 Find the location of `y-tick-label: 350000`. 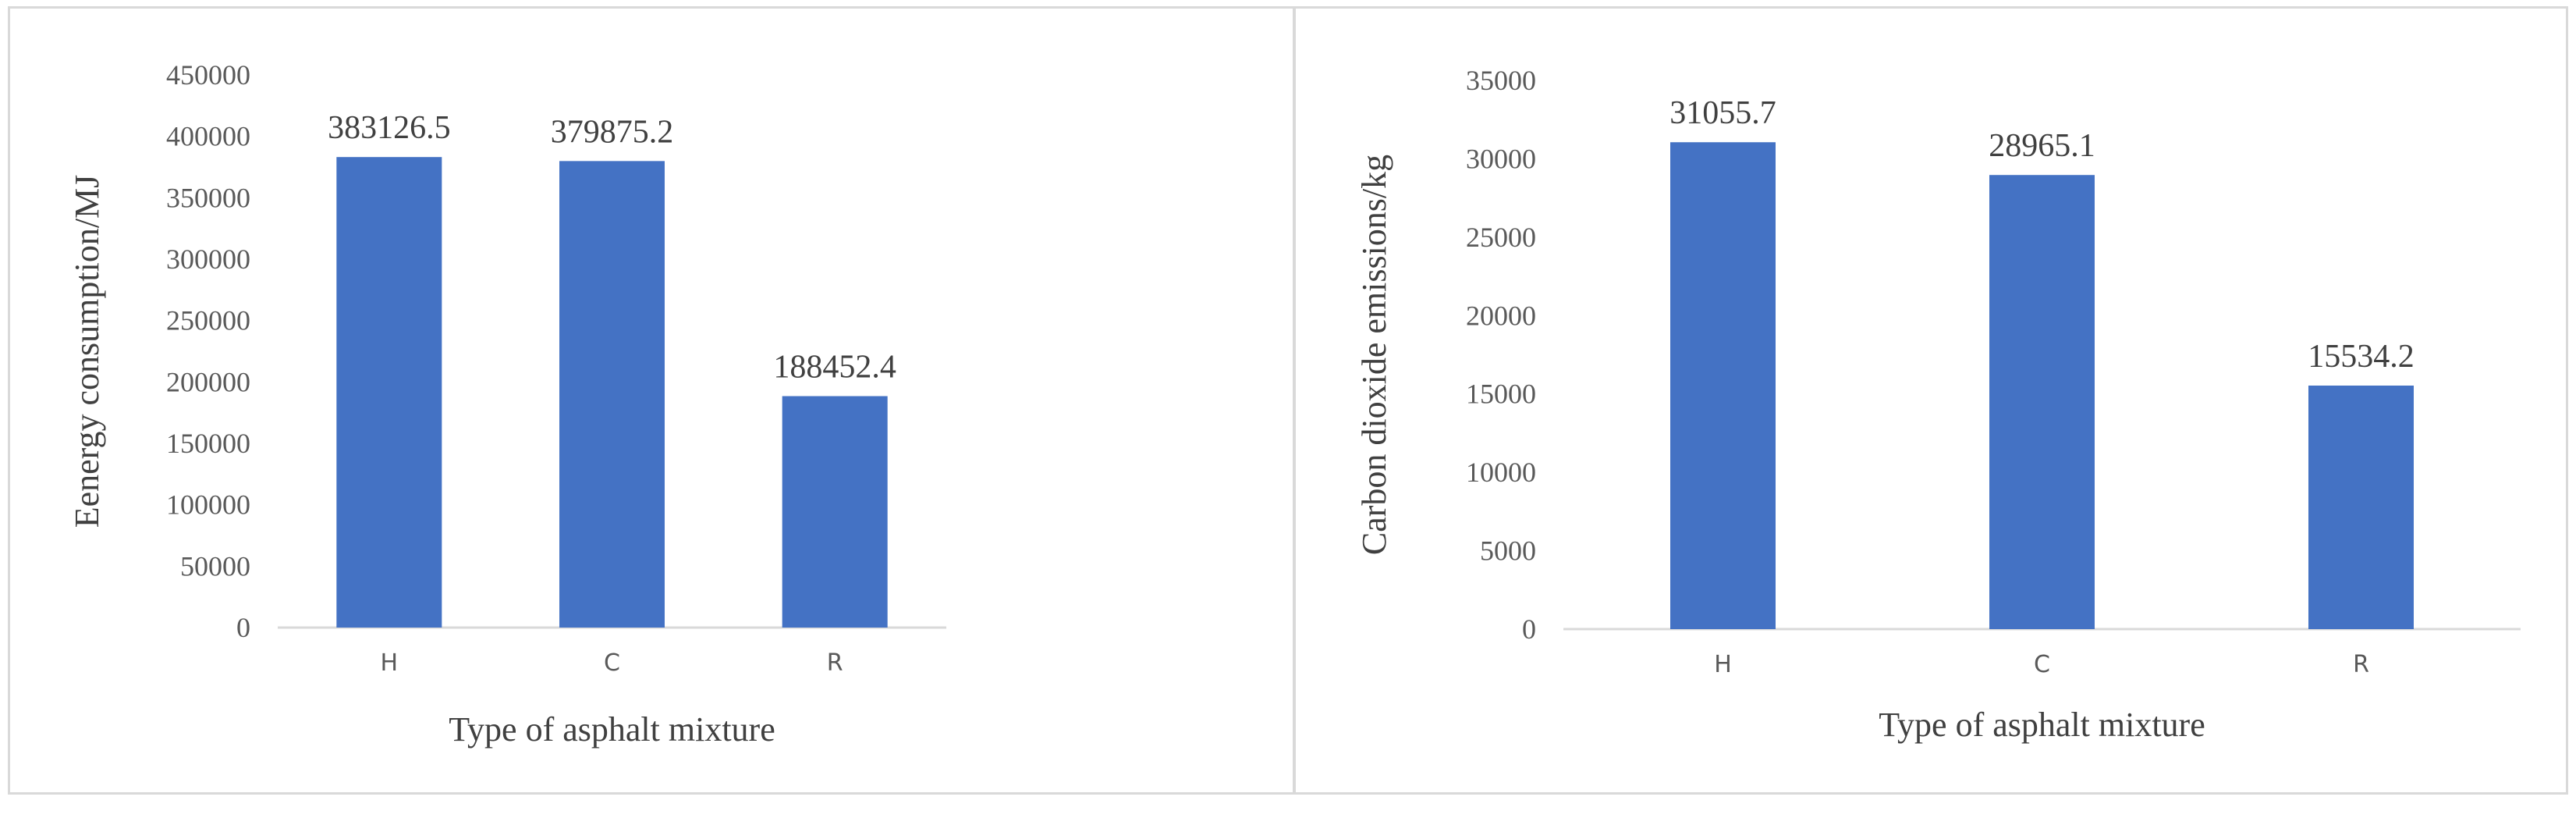

y-tick-label: 350000 is located at coordinates (208, 197).